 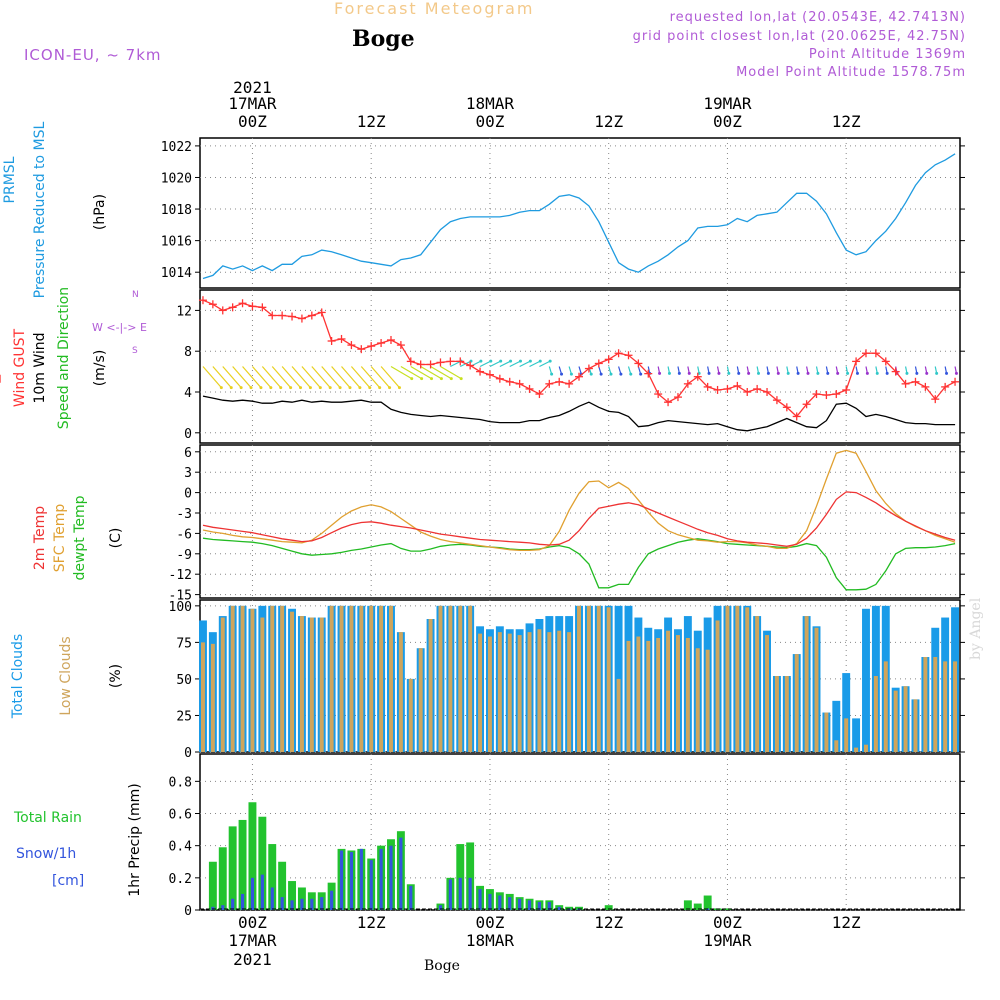 What do you see at coordinates (579, 564) in the screenshot?
I see `dewpt-line` at bounding box center [579, 564].